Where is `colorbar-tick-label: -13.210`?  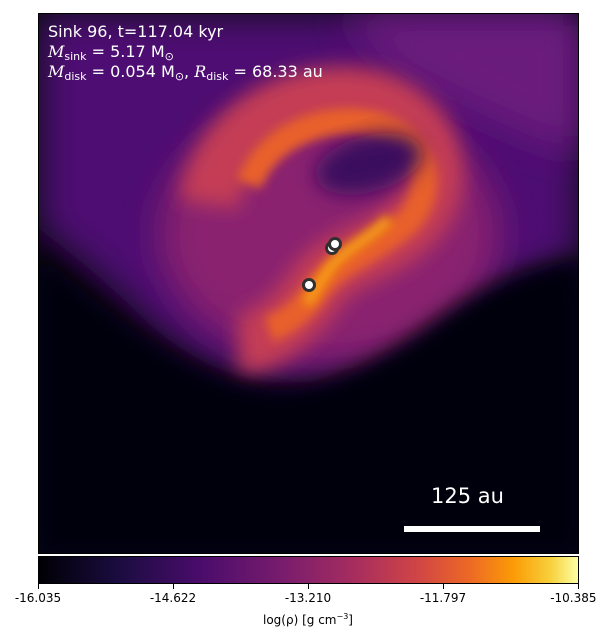
colorbar-tick-label: -13.210 is located at coordinates (308, 598).